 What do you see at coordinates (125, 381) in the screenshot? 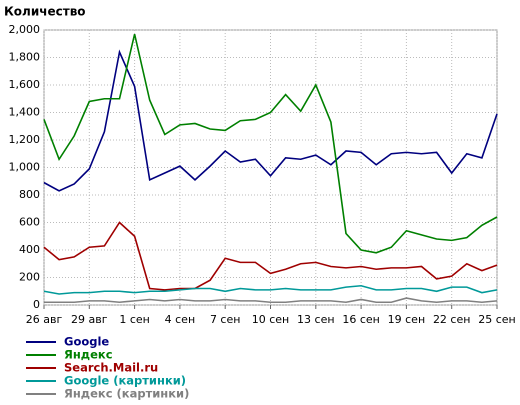
I see `legend-label: Google (картинки)` at bounding box center [125, 381].